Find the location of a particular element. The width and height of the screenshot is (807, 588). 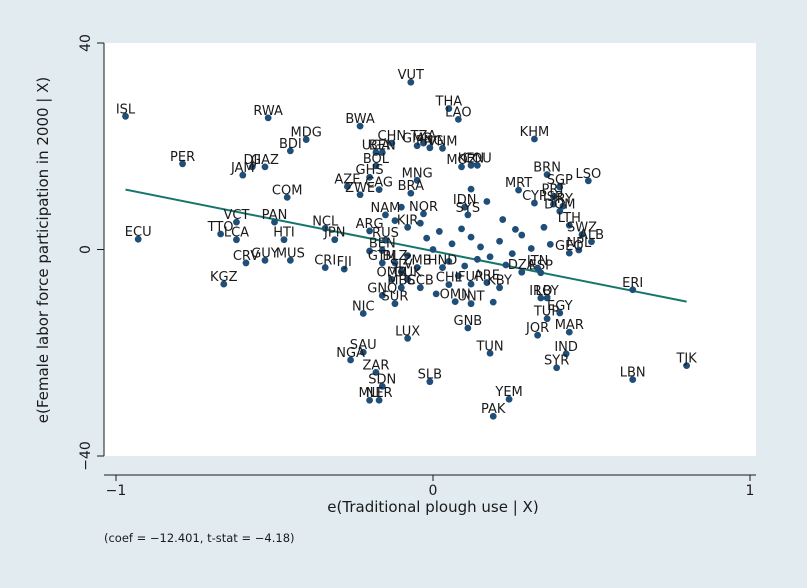

point-label: MNG is located at coordinates (417, 173).